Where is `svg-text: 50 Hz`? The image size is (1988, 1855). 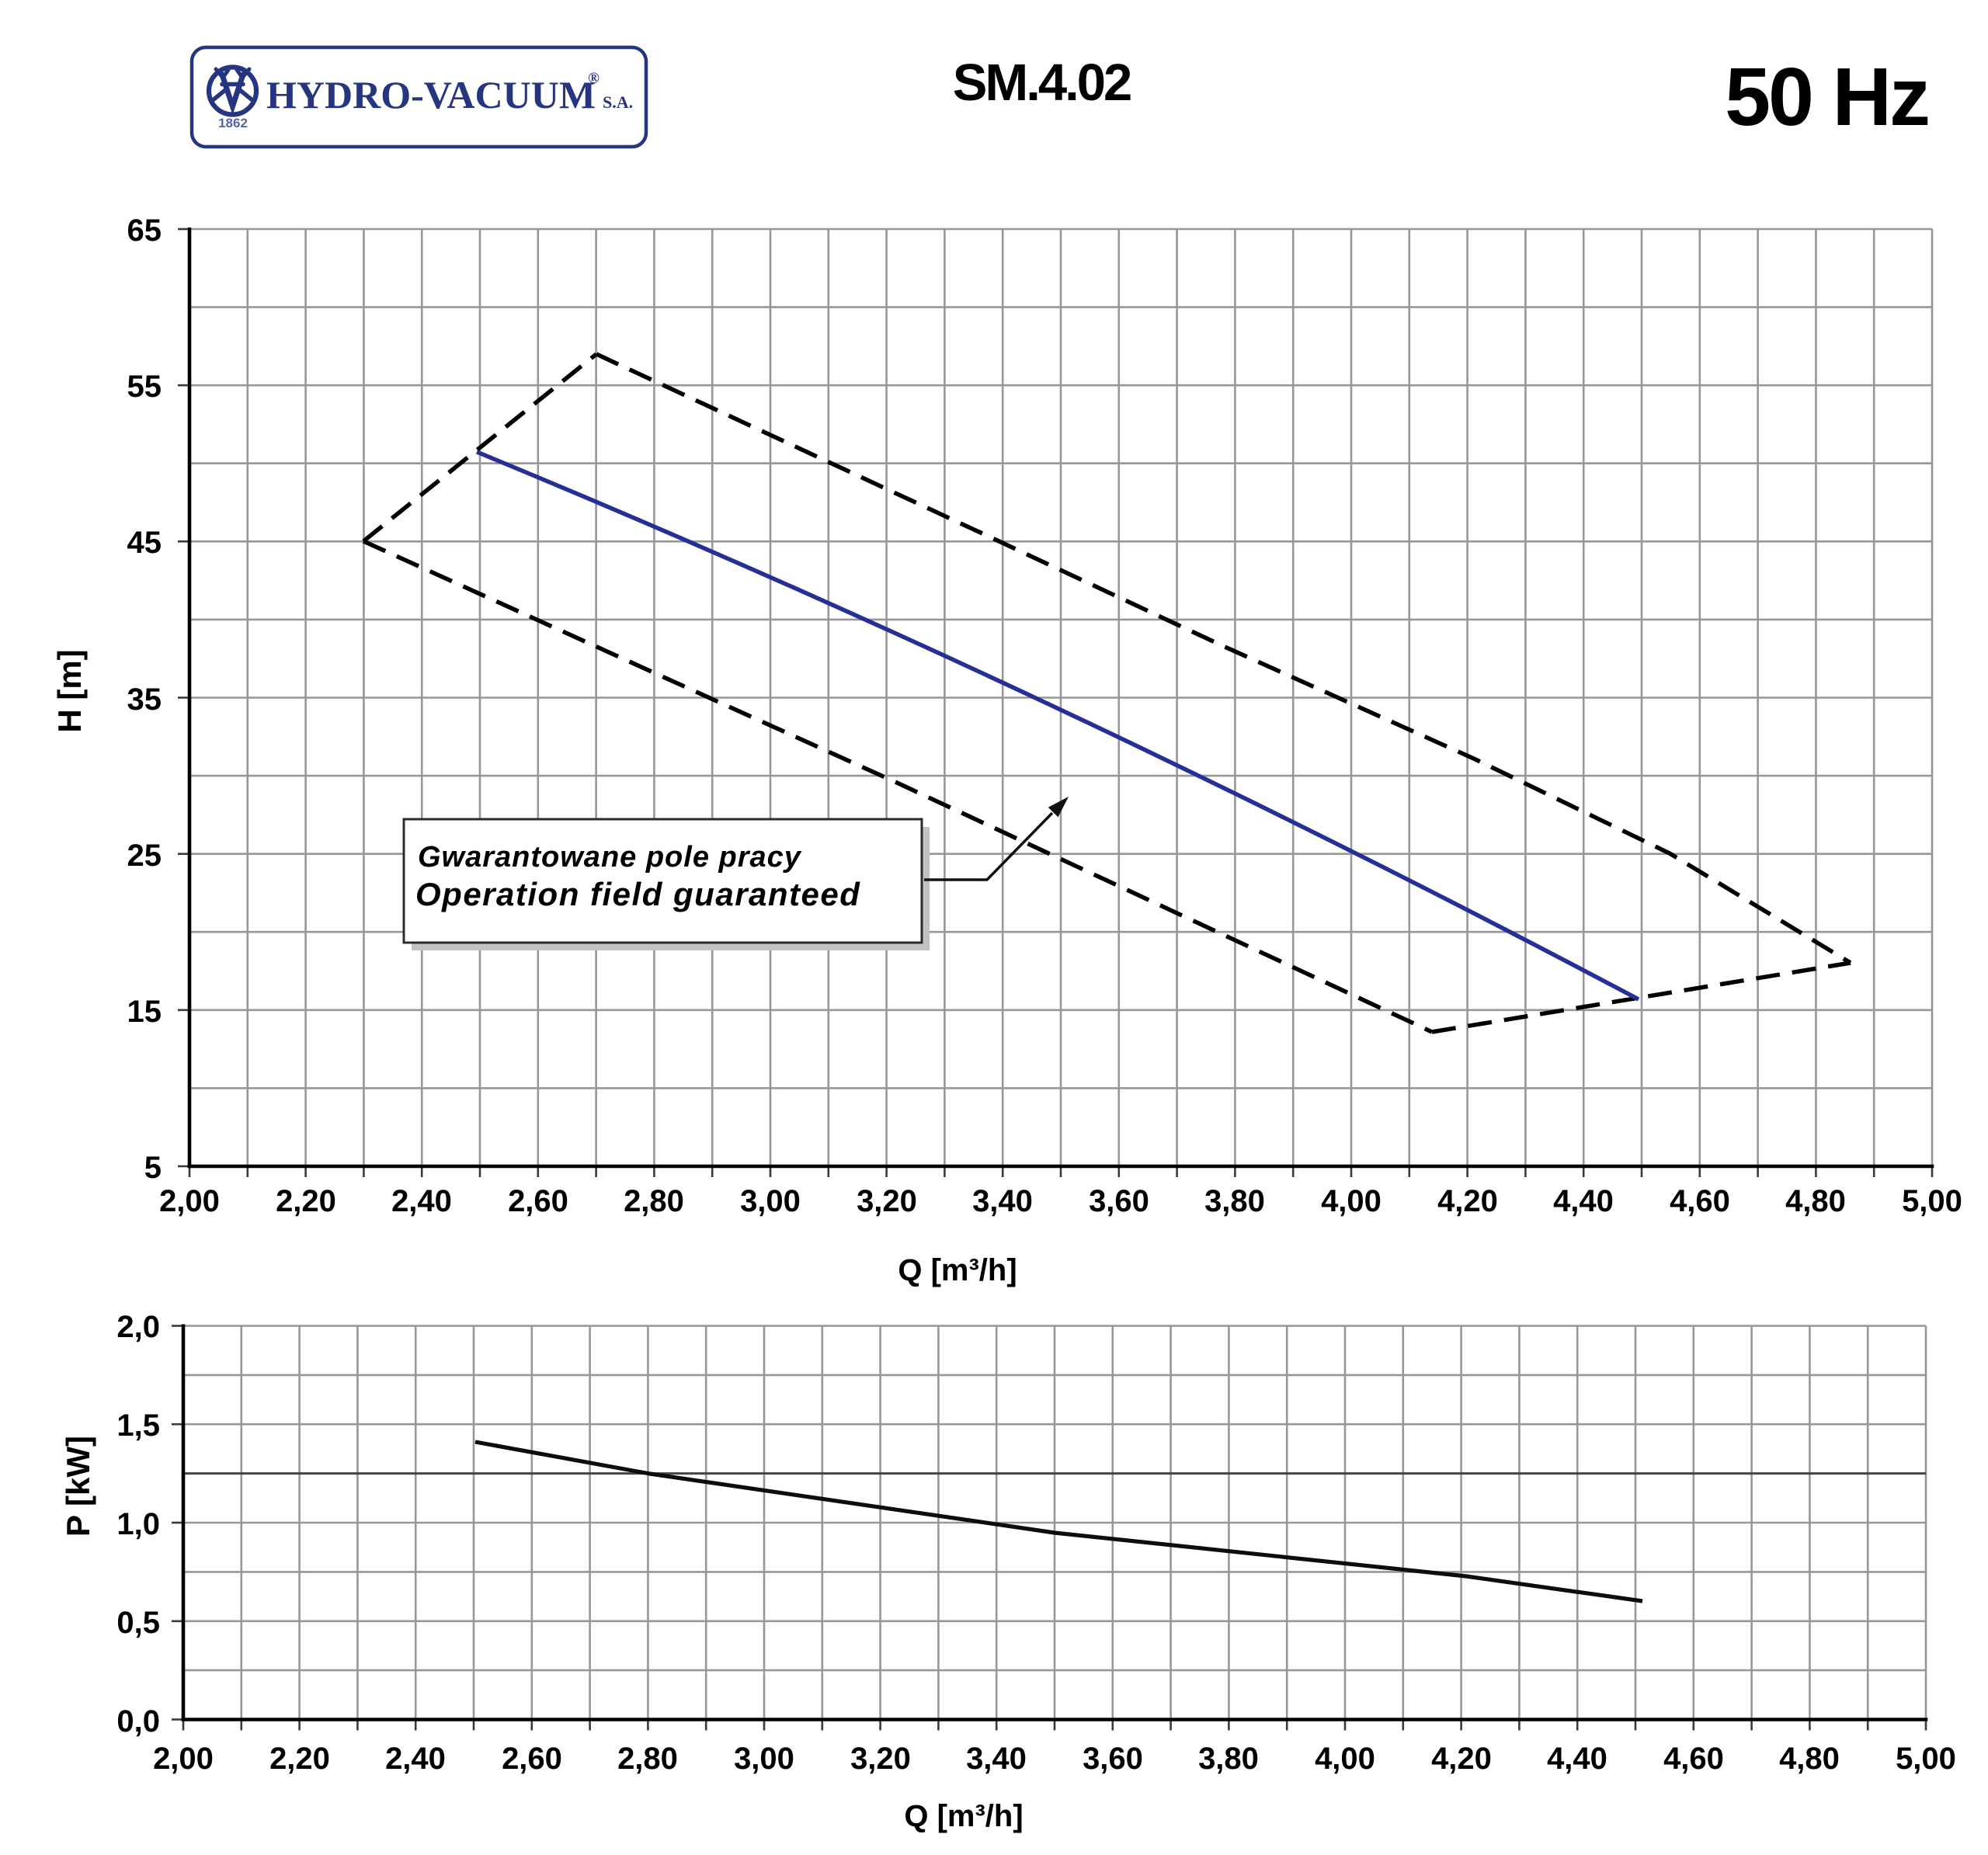 svg-text: 50 Hz is located at coordinates (1827, 97).